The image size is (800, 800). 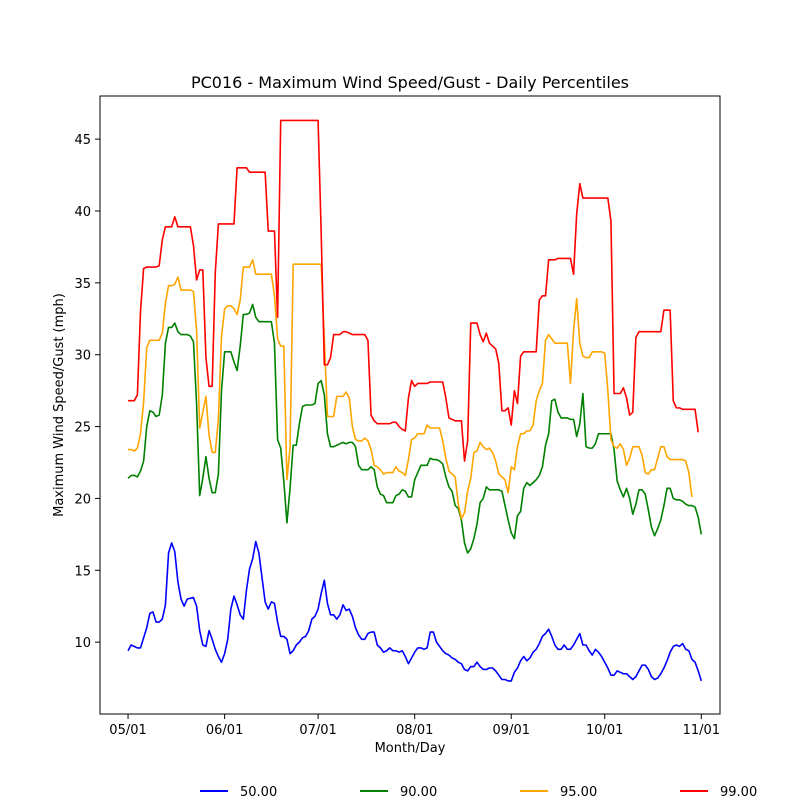 What do you see at coordinates (82, 499) in the screenshot?
I see `y-tick-label: 20` at bounding box center [82, 499].